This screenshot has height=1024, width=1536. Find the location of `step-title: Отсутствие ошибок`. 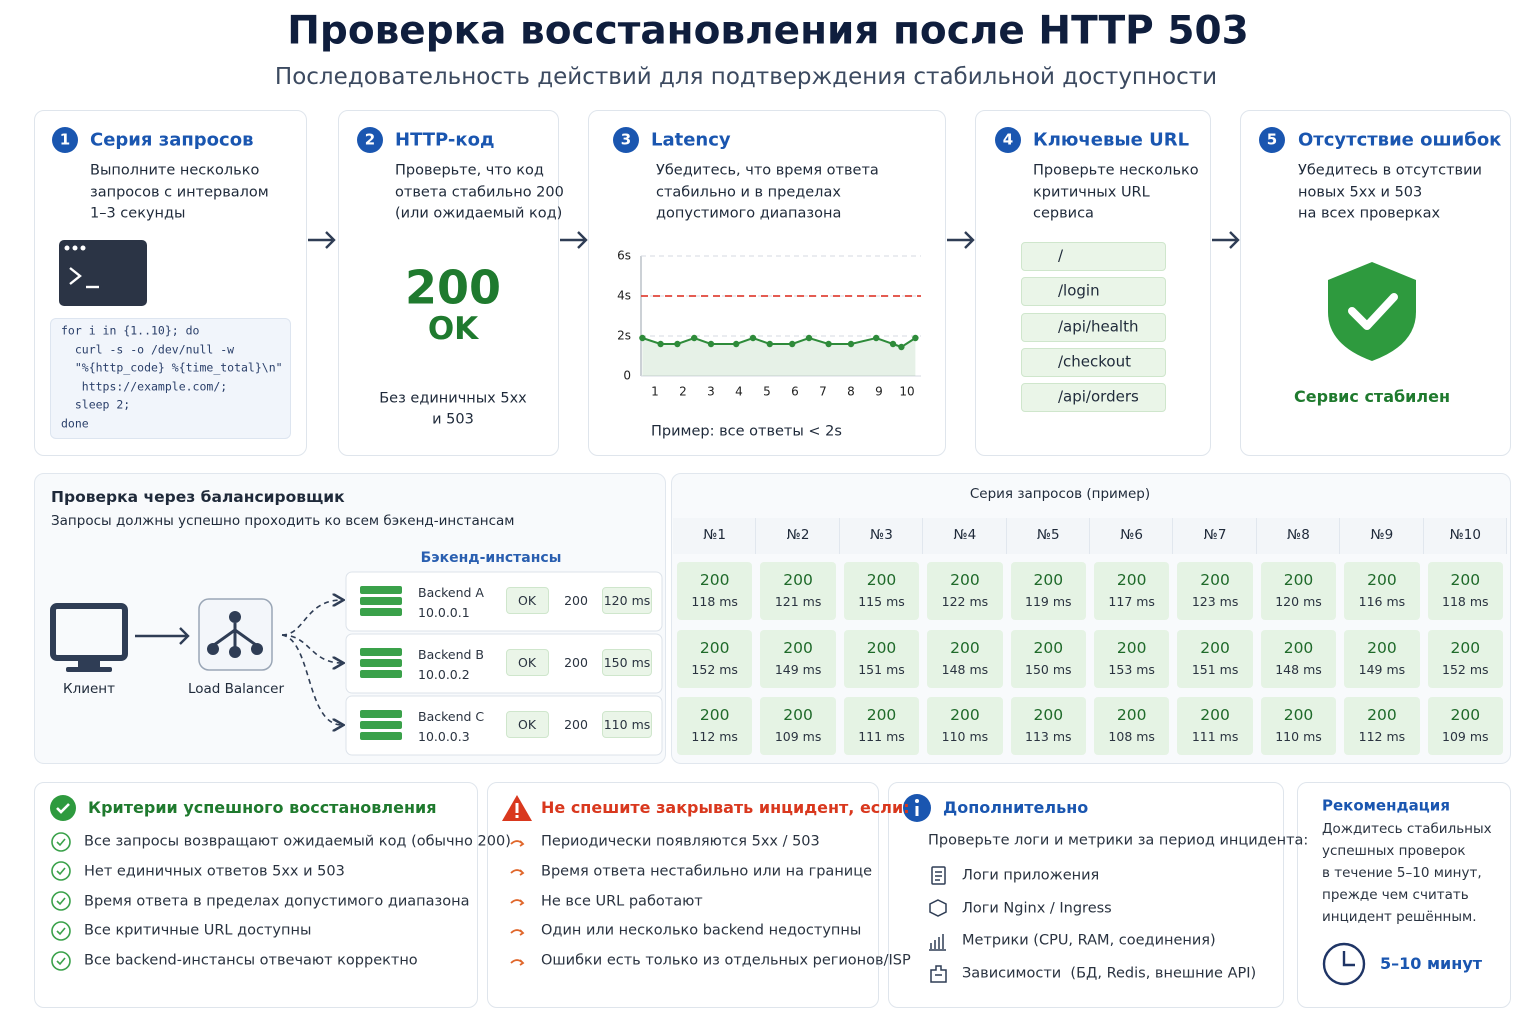

step-title: Отсутствие ошибок is located at coordinates (1400, 140).